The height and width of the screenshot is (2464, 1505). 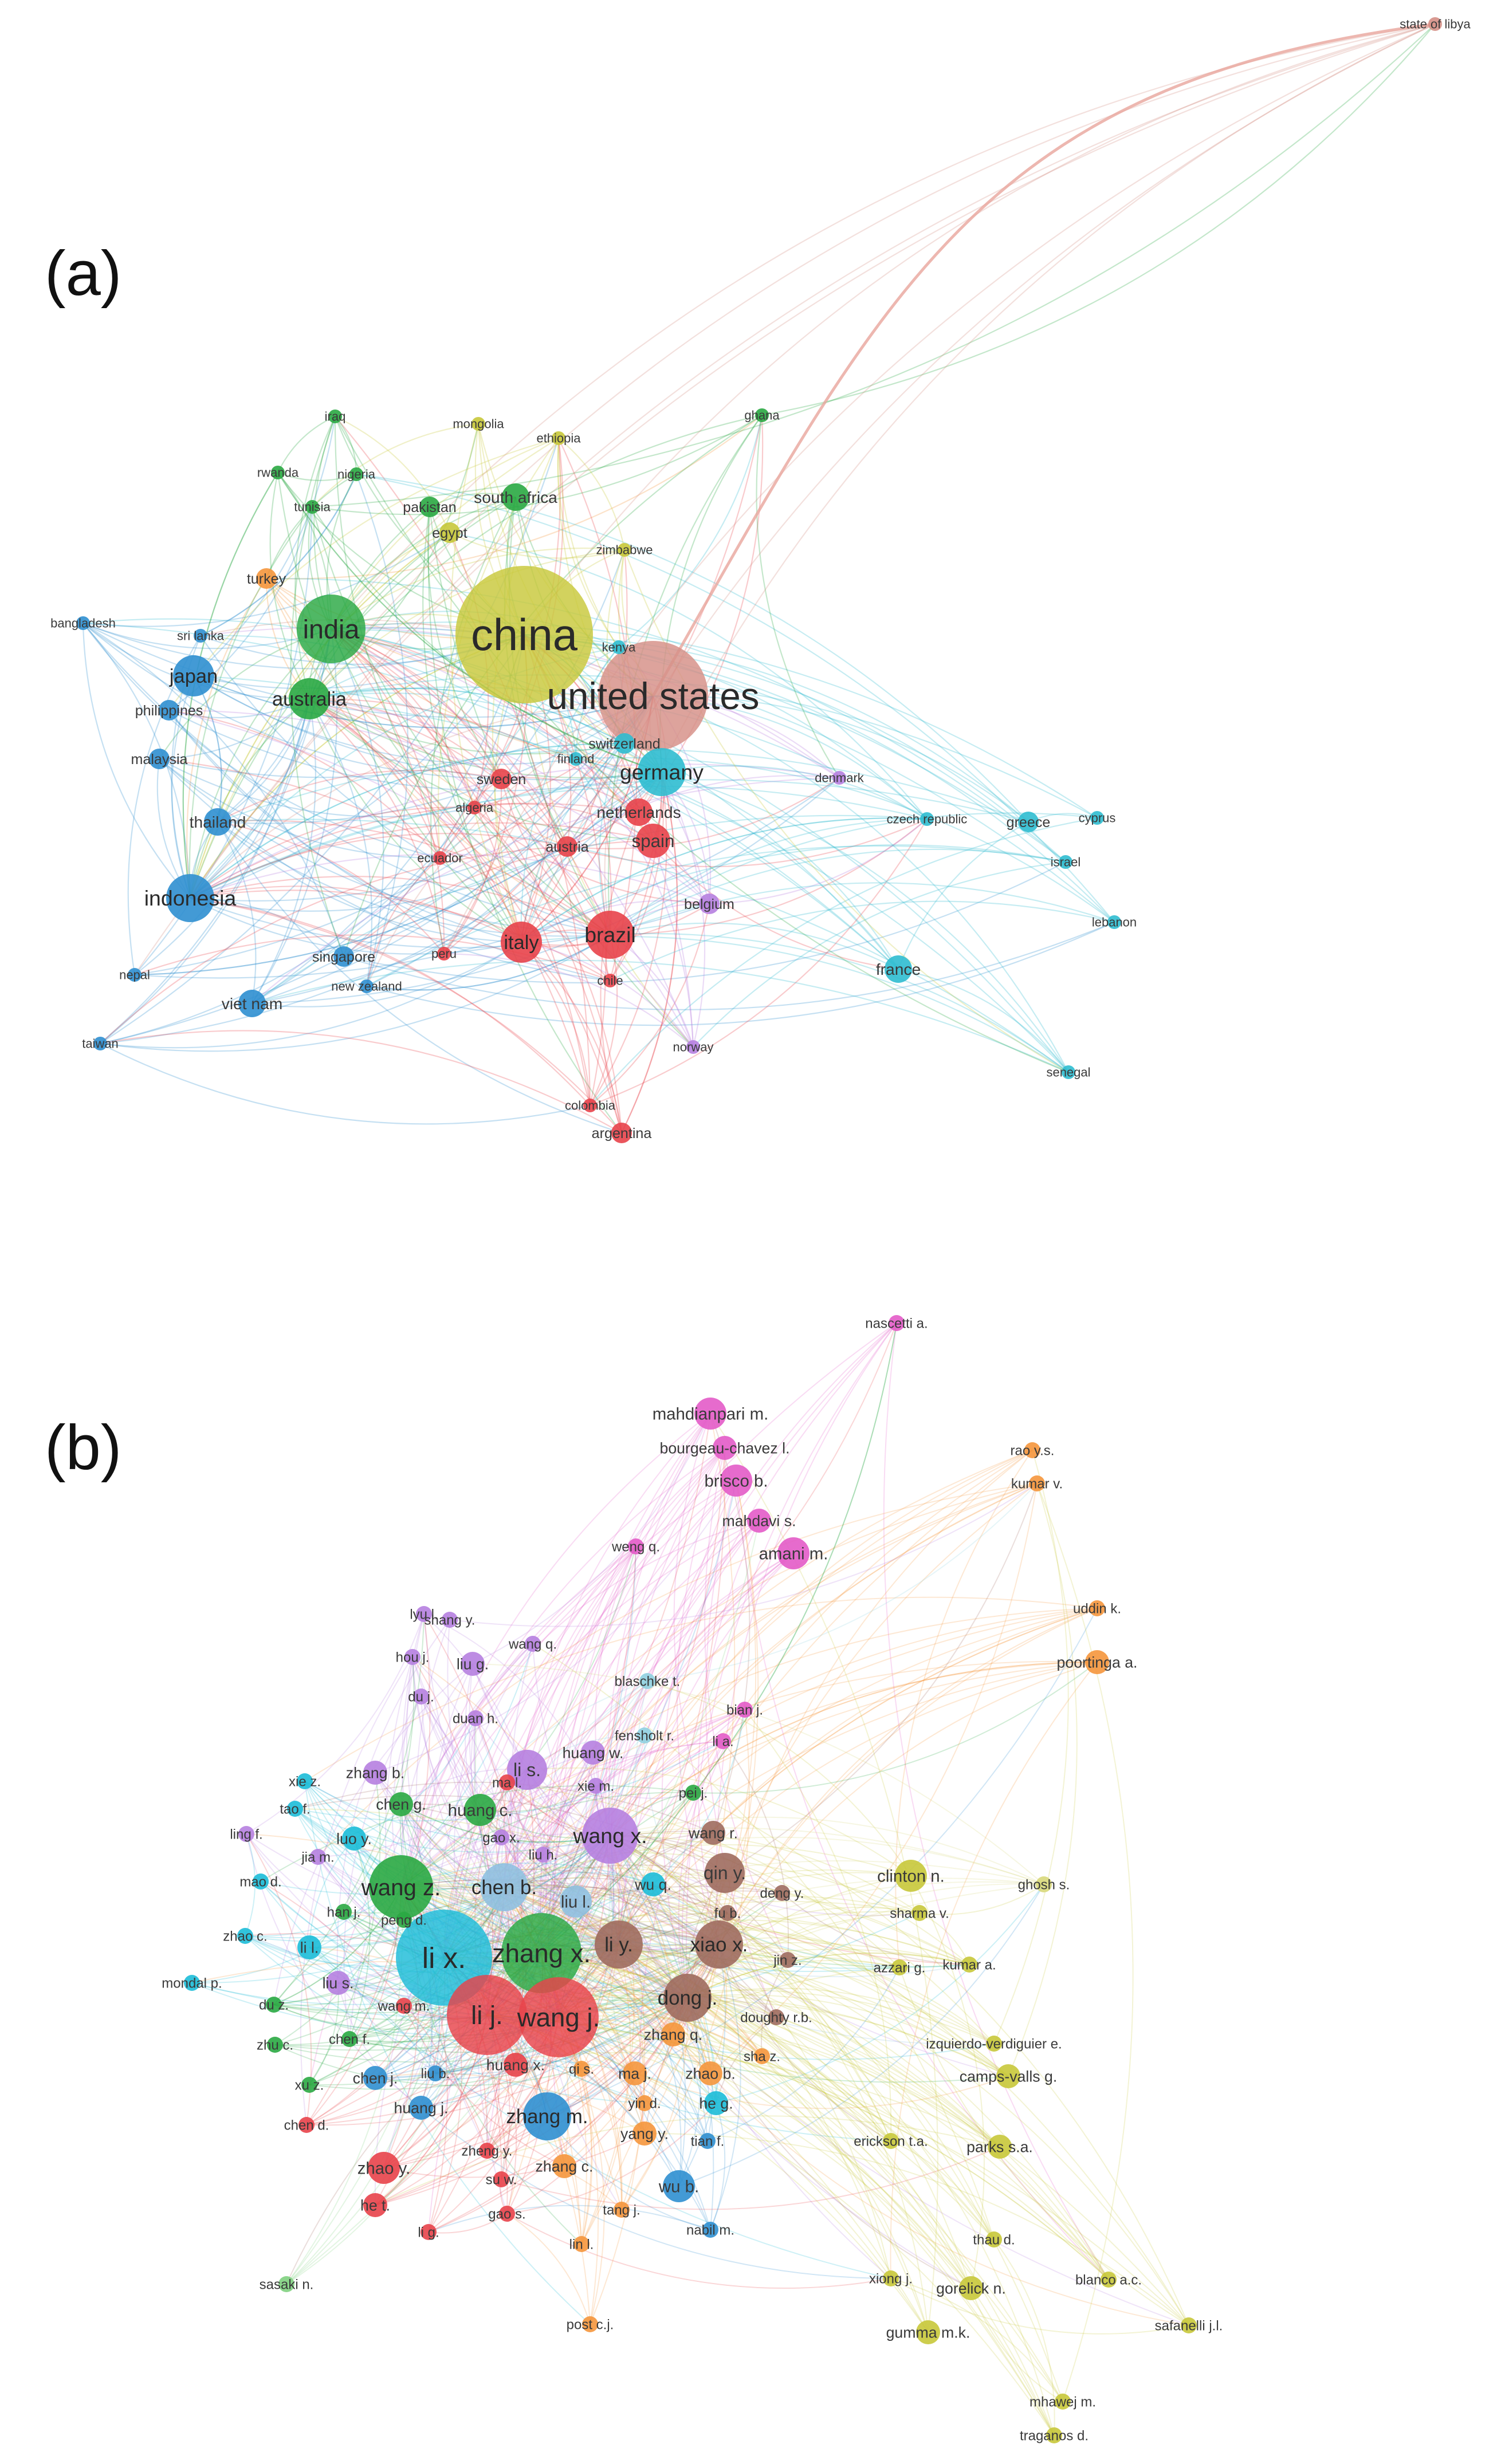 What do you see at coordinates (927, 819) in the screenshot?
I see `node-label: czech republic` at bounding box center [927, 819].